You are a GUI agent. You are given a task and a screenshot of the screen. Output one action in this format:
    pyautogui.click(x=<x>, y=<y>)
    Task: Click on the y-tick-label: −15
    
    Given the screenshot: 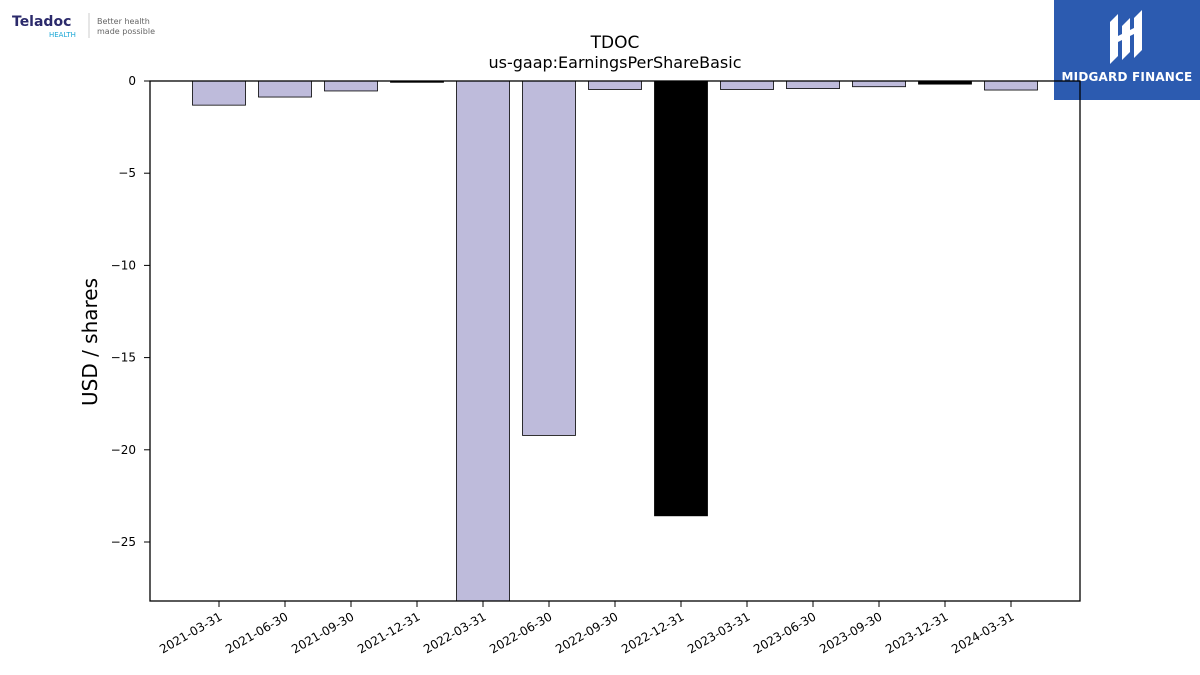 What is the action you would take?
    pyautogui.click(x=123, y=358)
    